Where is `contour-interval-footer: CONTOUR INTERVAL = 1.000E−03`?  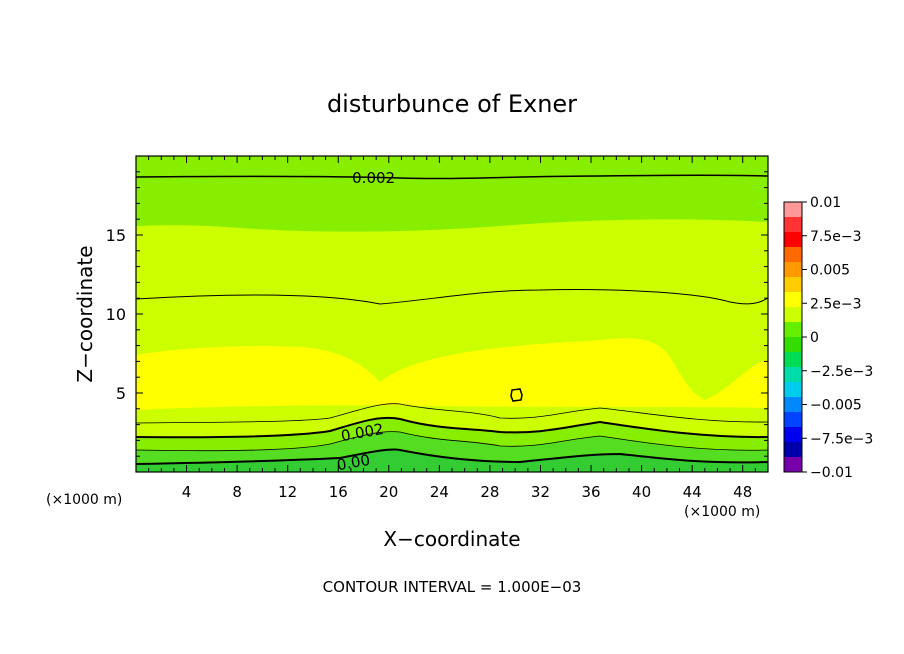
contour-interval-footer: CONTOUR INTERVAL = 1.000E−03 is located at coordinates (452, 587).